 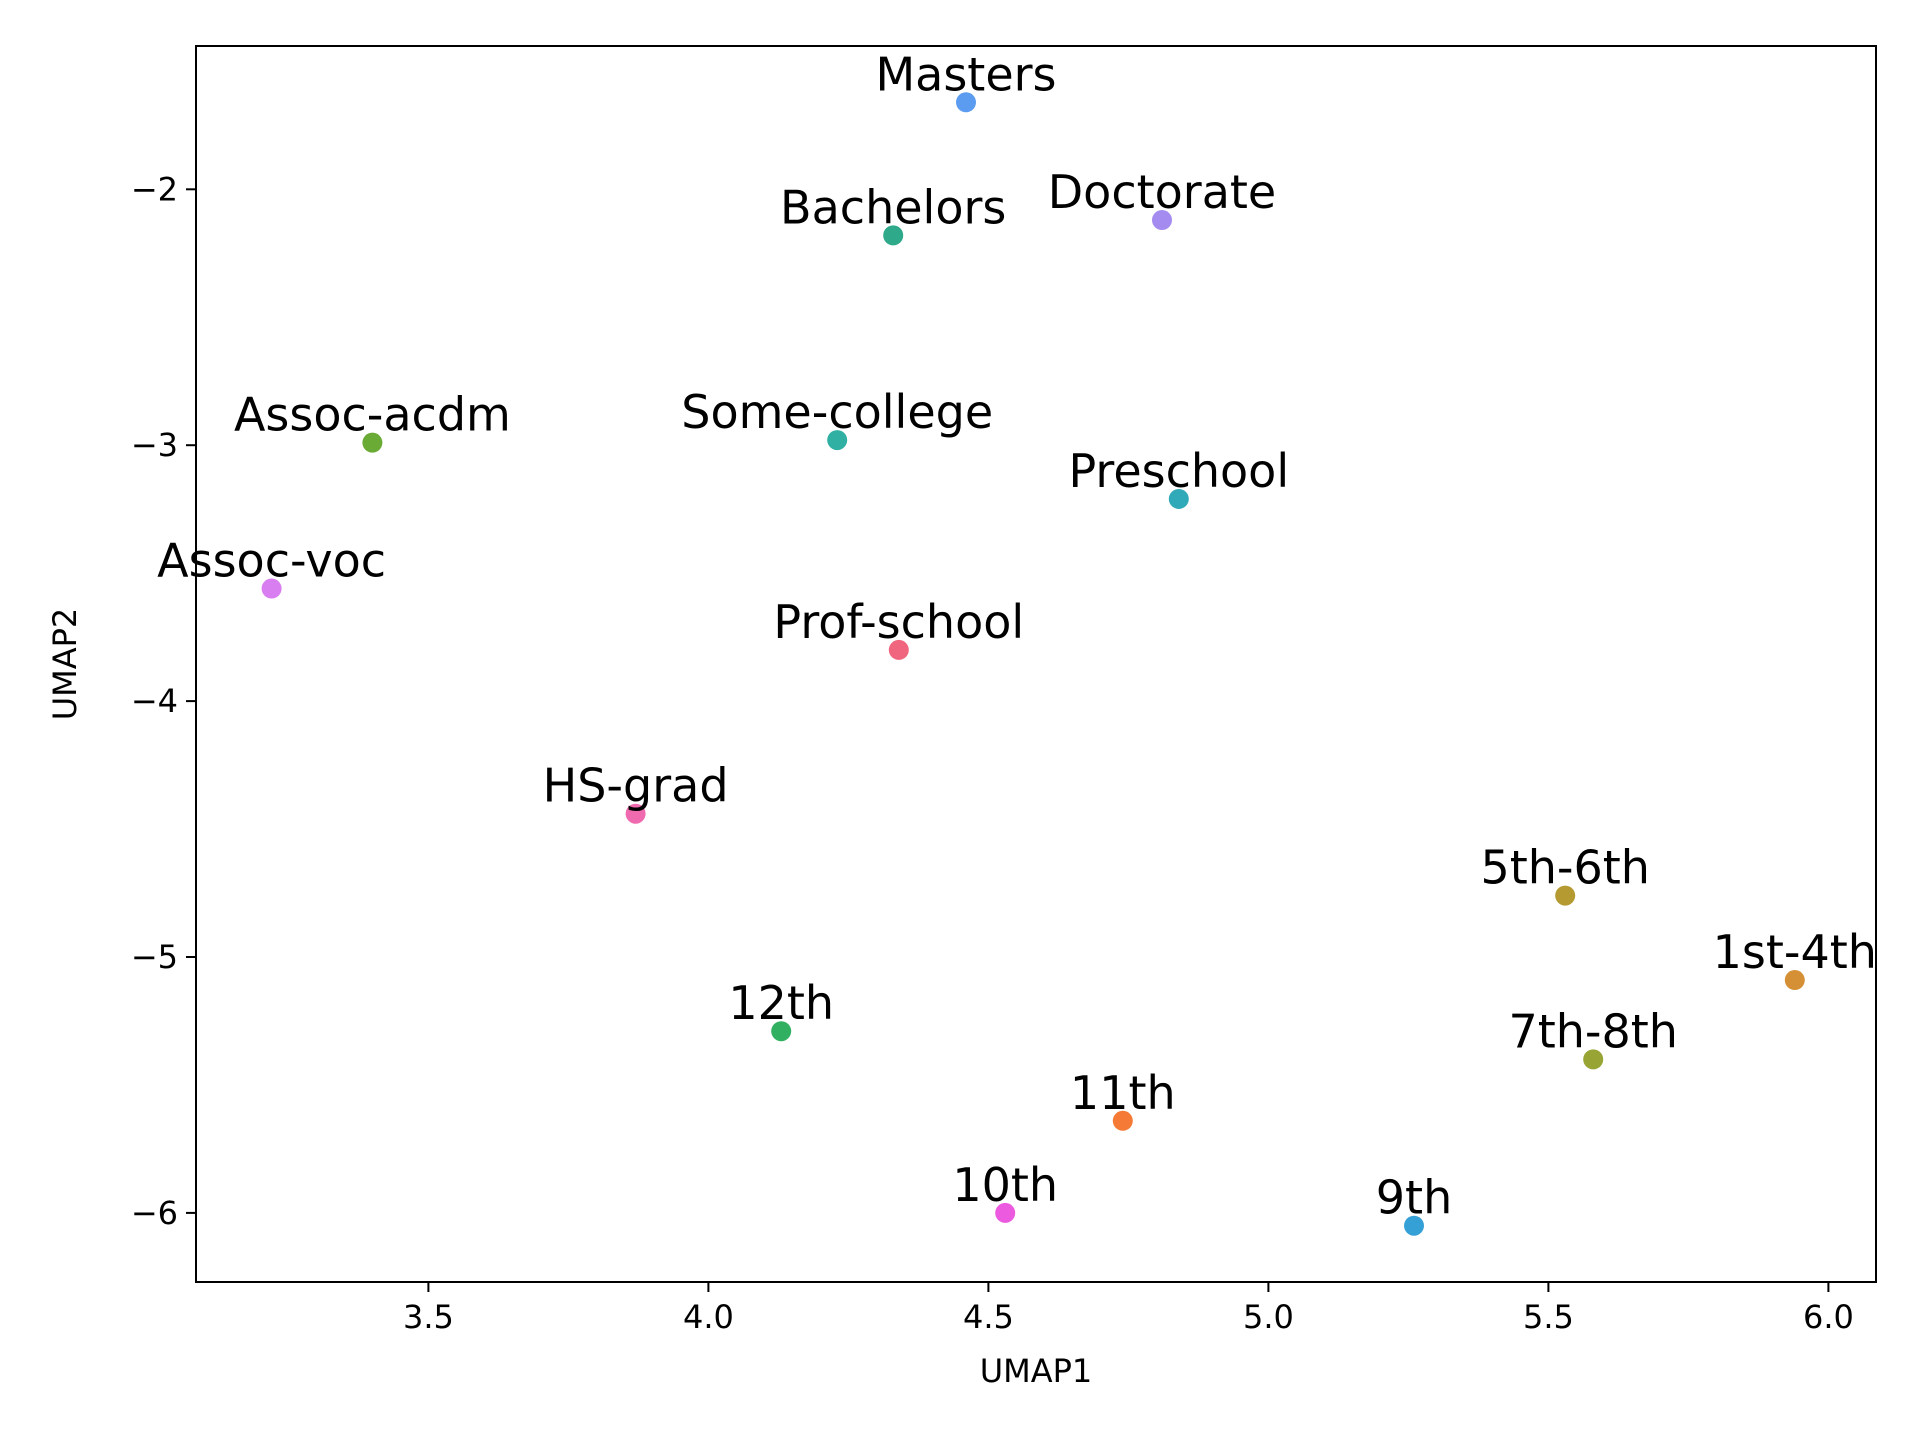 What do you see at coordinates (988, 1317) in the screenshot?
I see `x-tick-label: 4.5` at bounding box center [988, 1317].